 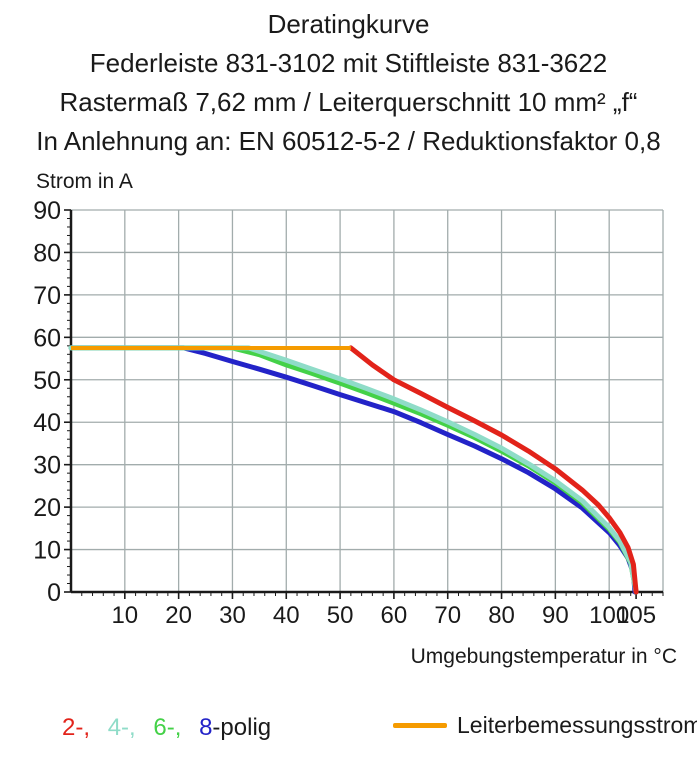 I want to click on x-tick-label: 70, so click(x=447, y=615).